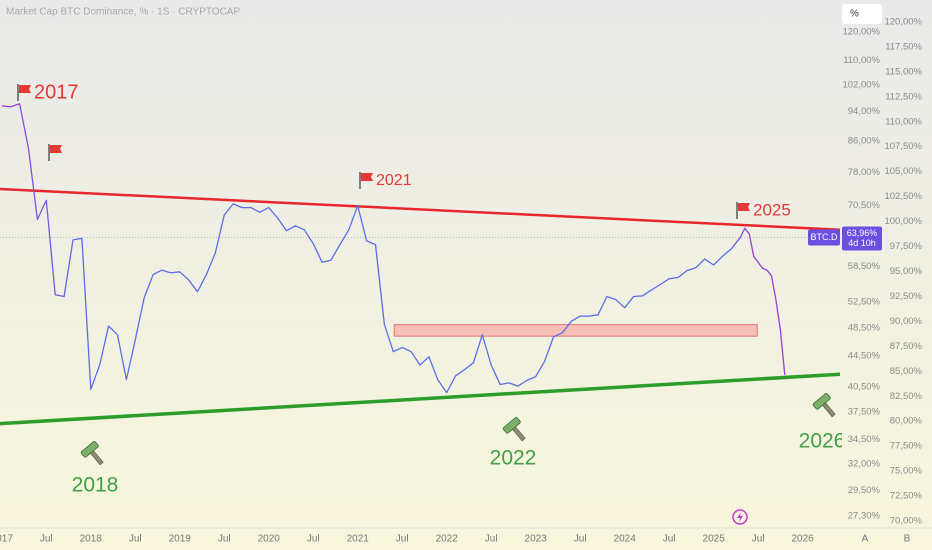 The image size is (932, 550). I want to click on y2-tick-label: 100,00%, so click(903, 221).